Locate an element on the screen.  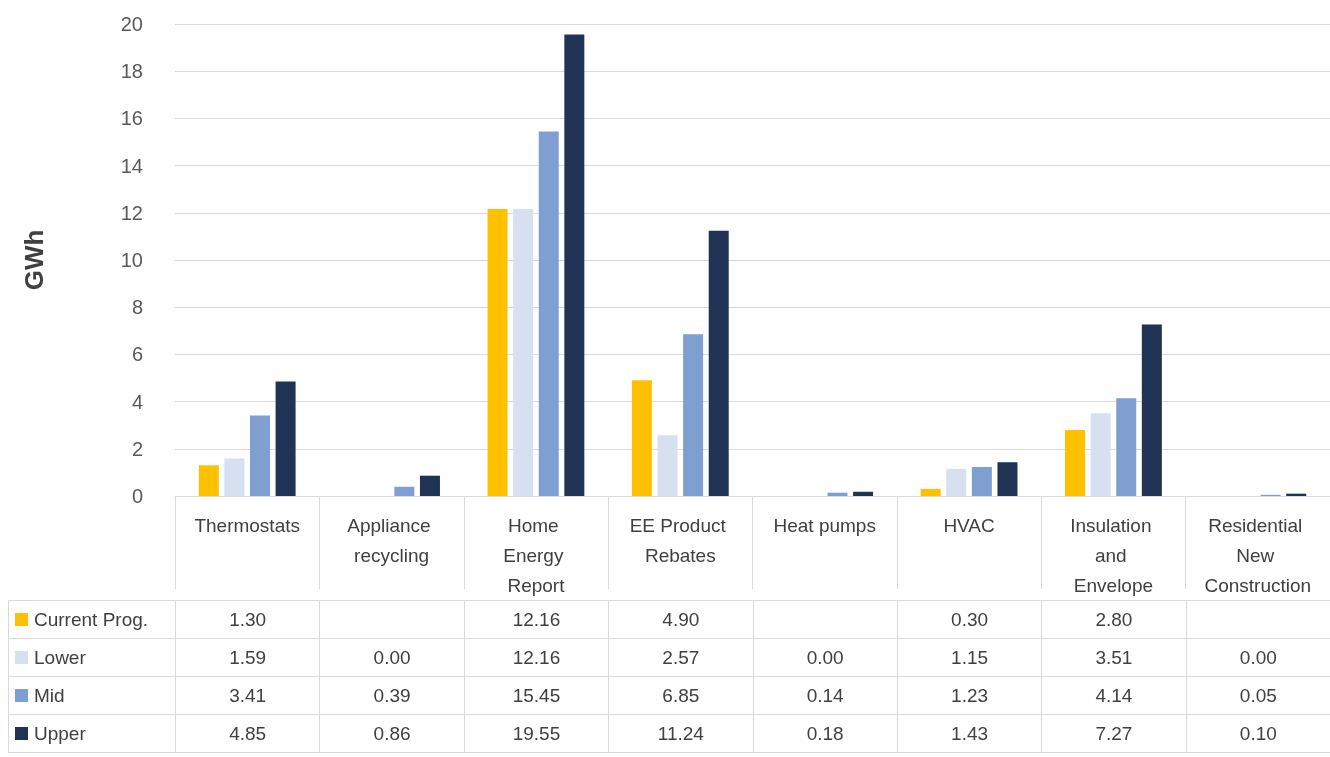
data-label: 3.51 is located at coordinates (1114, 657).